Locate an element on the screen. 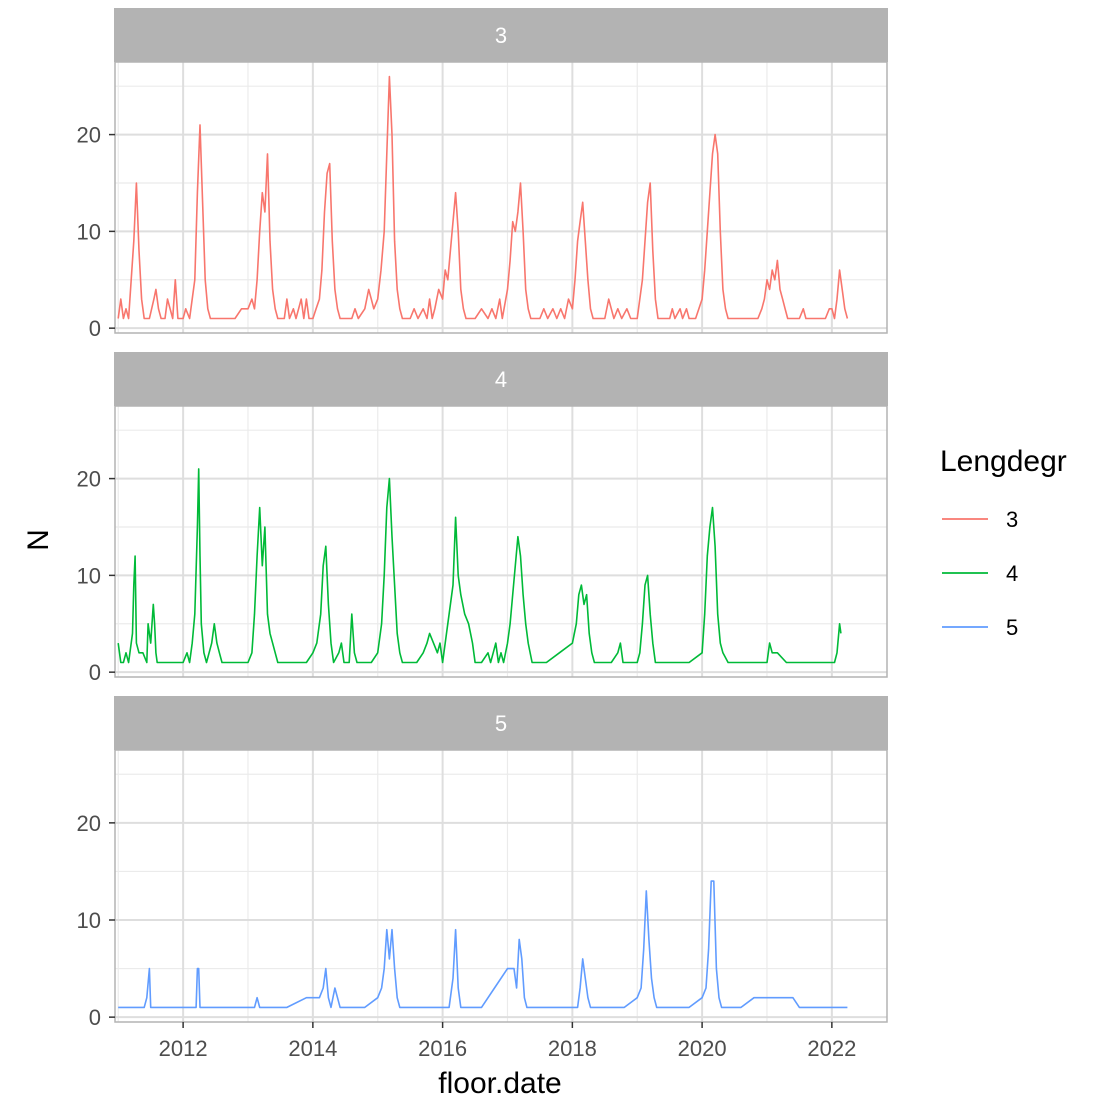  legend-keys: 3 4 5 is located at coordinates (980, 573).